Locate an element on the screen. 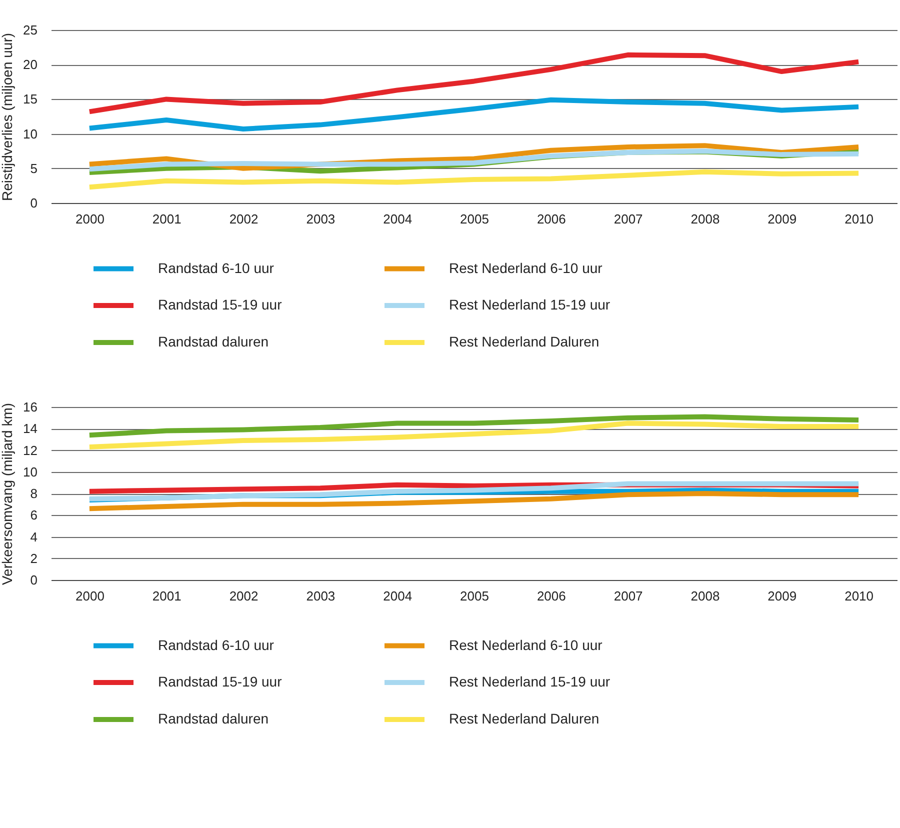 The width and height of the screenshot is (900, 828). y-tick-label: 8 is located at coordinates (34, 493).